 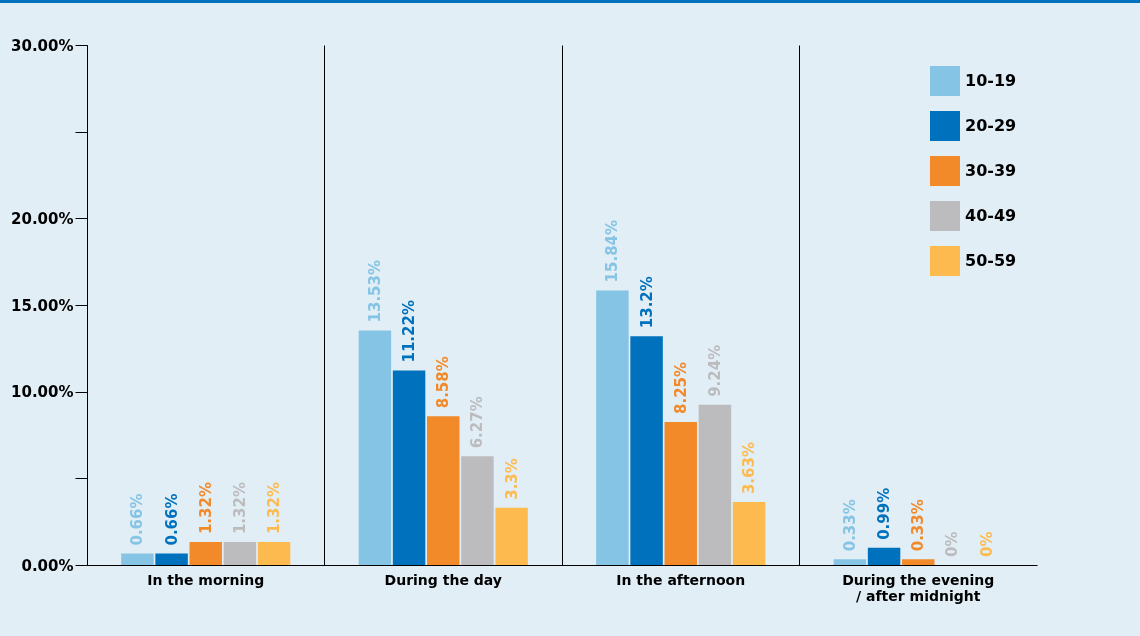 I want to click on text: 8.58%, so click(x=443, y=382).